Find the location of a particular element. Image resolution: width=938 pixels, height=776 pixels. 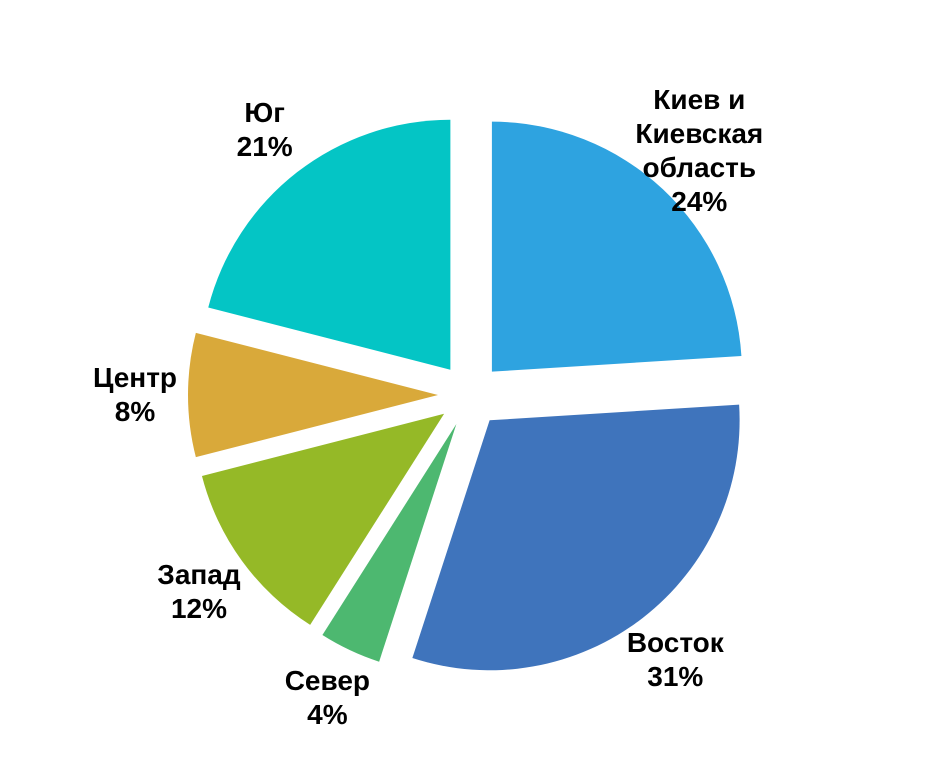

percent-label: 12% is located at coordinates (198, 608).